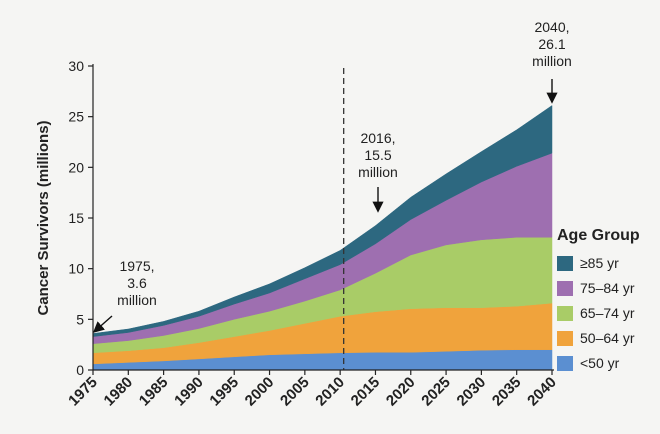  Describe the element at coordinates (607, 313) in the screenshot. I see `legend-label-65-74-yr: 65–74 yr` at that location.